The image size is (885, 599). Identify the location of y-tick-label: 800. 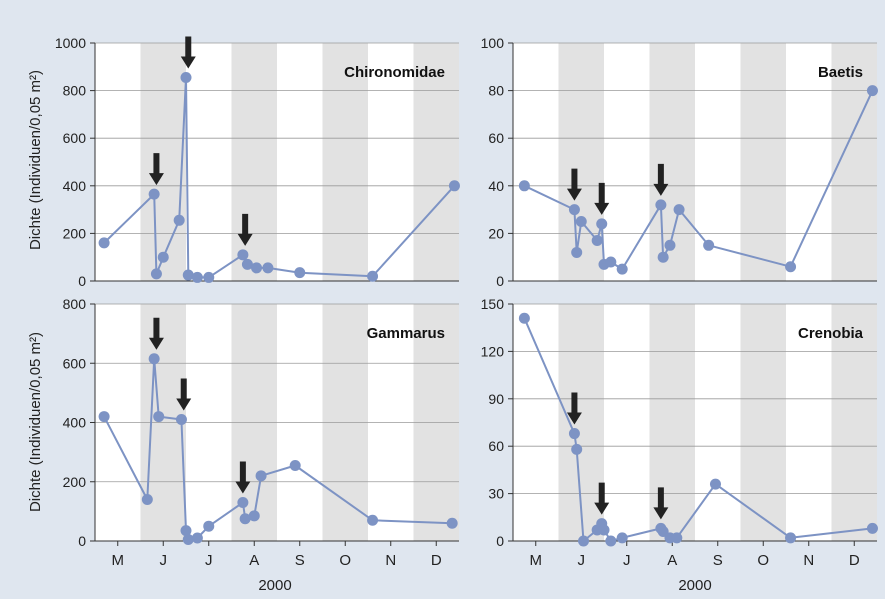
(75, 304).